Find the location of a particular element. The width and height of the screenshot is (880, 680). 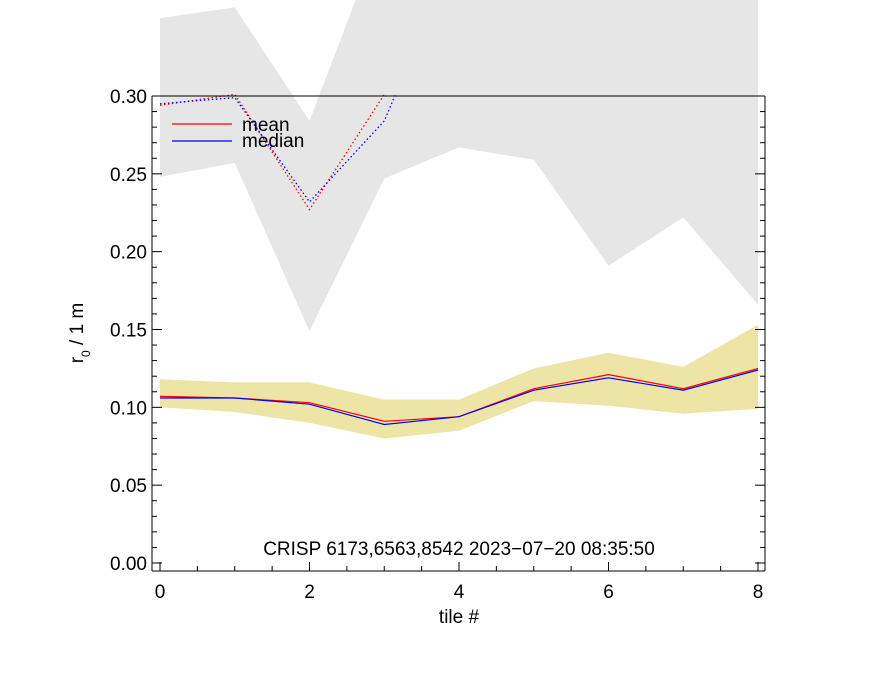

legend: mean median is located at coordinates (238, 133).